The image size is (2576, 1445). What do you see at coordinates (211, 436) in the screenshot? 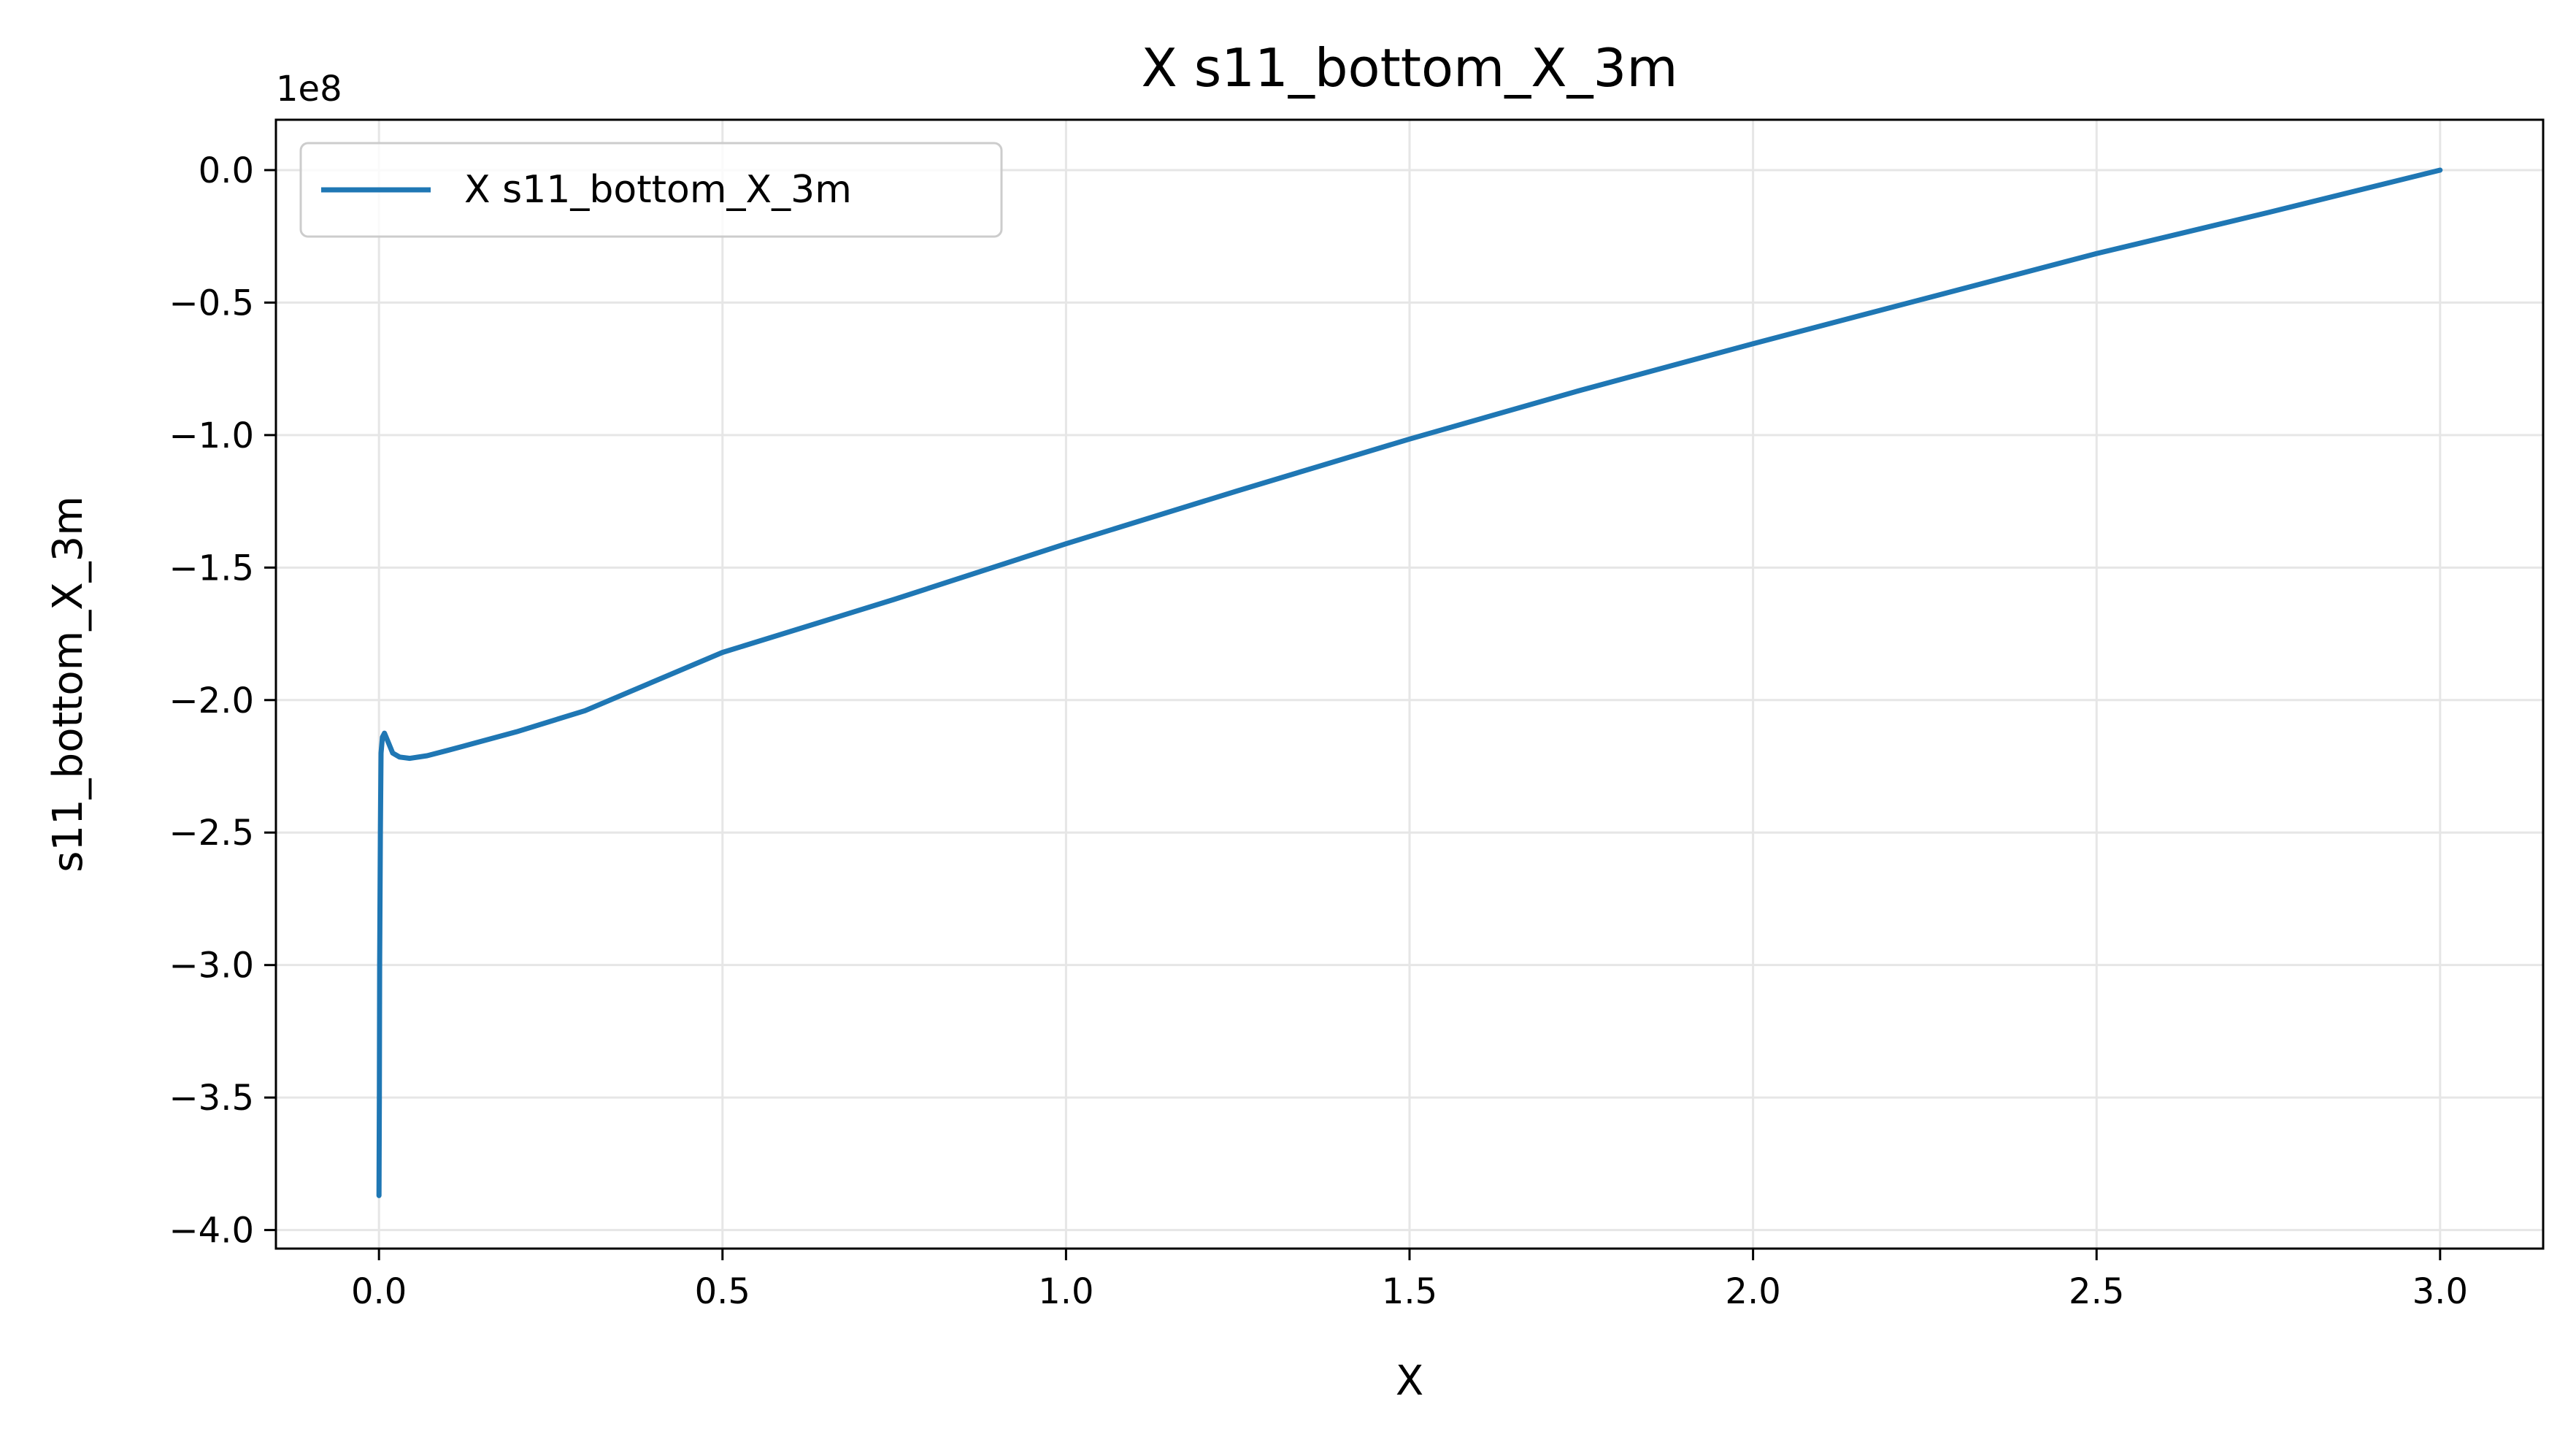
I see `y-tick-label: −1.0` at bounding box center [211, 436].